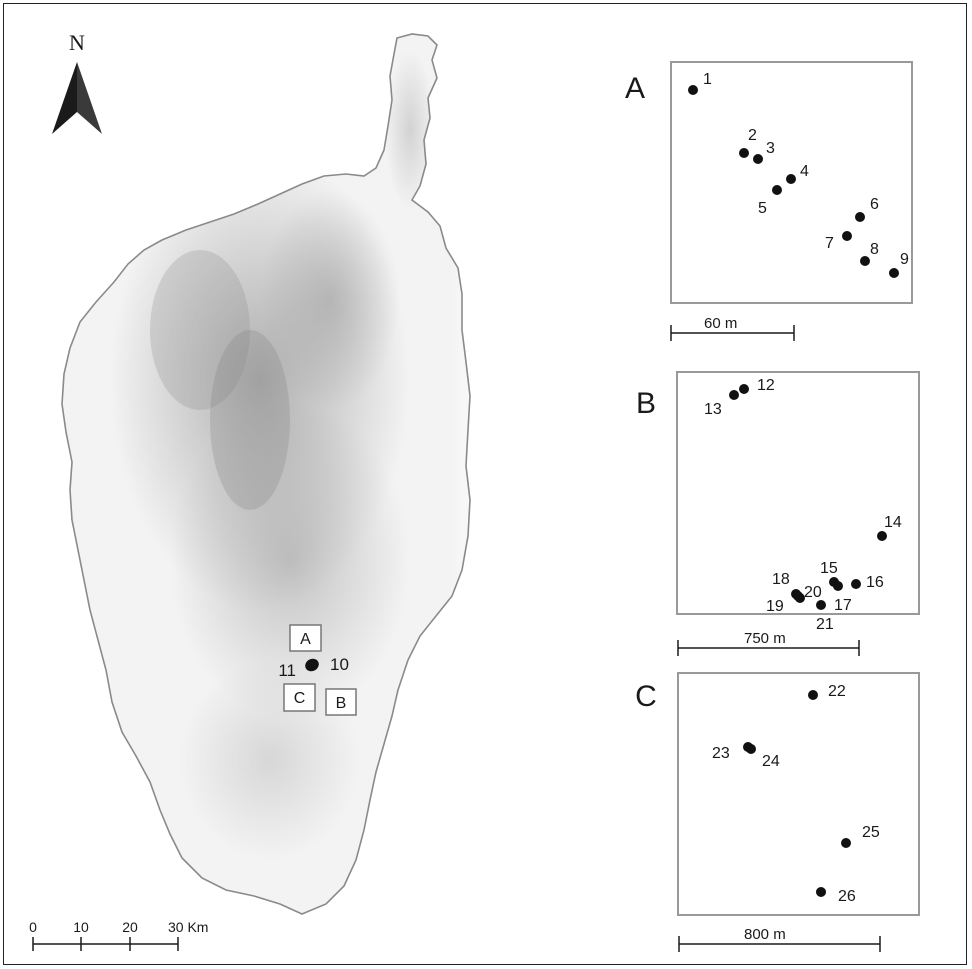  I want to click on label-5: 5, so click(762, 208).